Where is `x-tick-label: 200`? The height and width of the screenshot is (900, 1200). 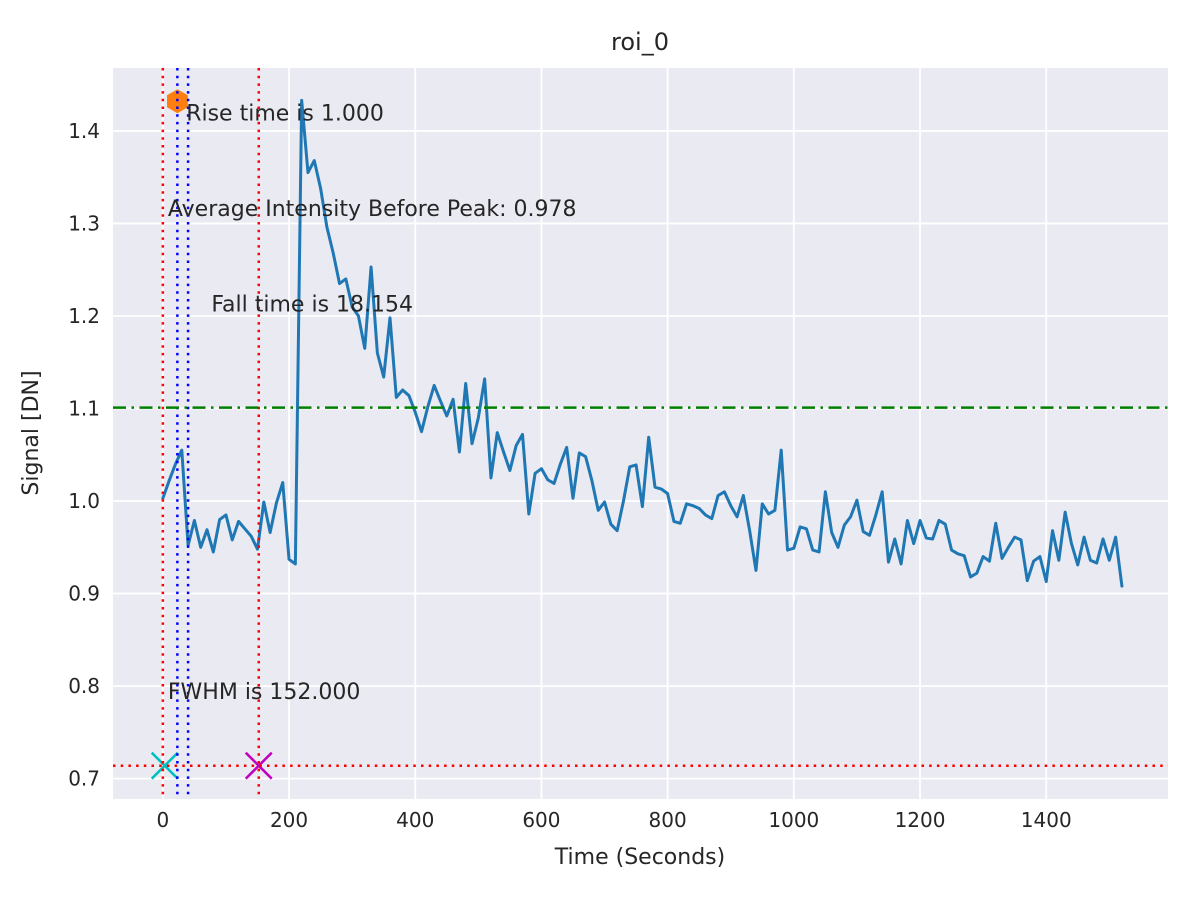 x-tick-label: 200 is located at coordinates (289, 820).